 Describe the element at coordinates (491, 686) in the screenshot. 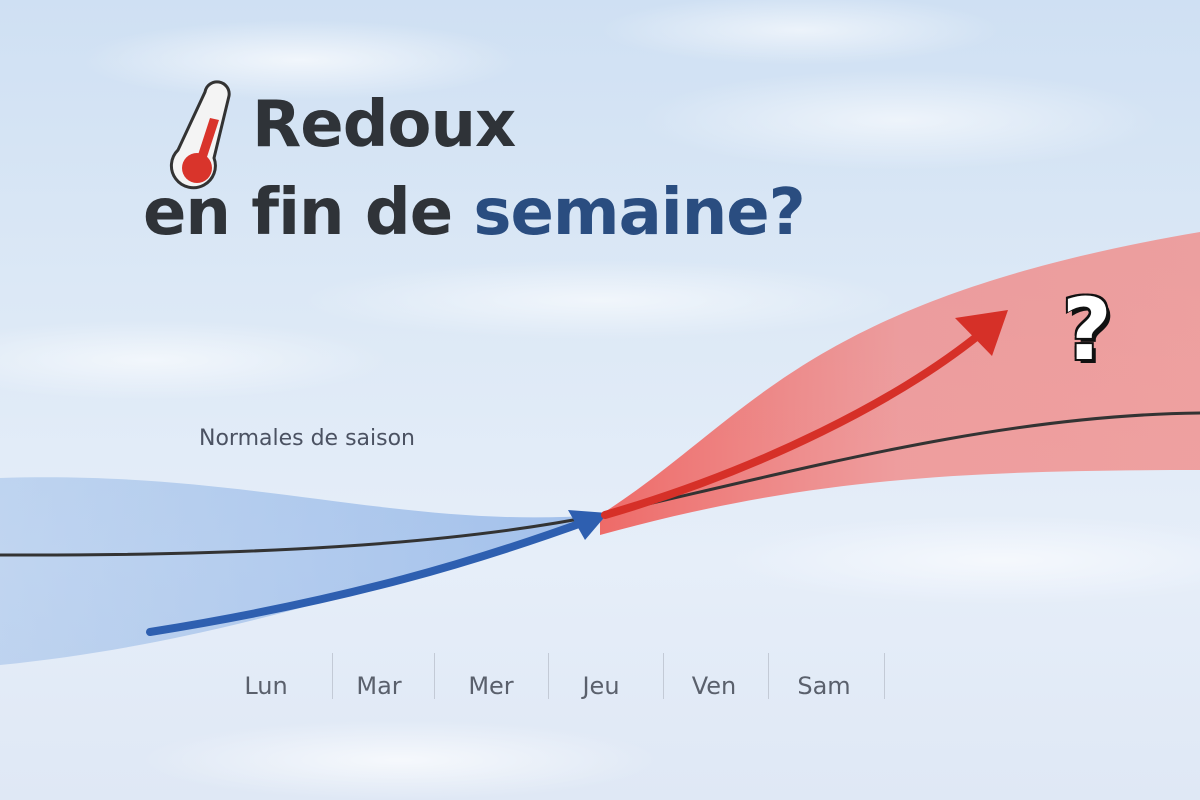

I see `day-label: Mer` at that location.